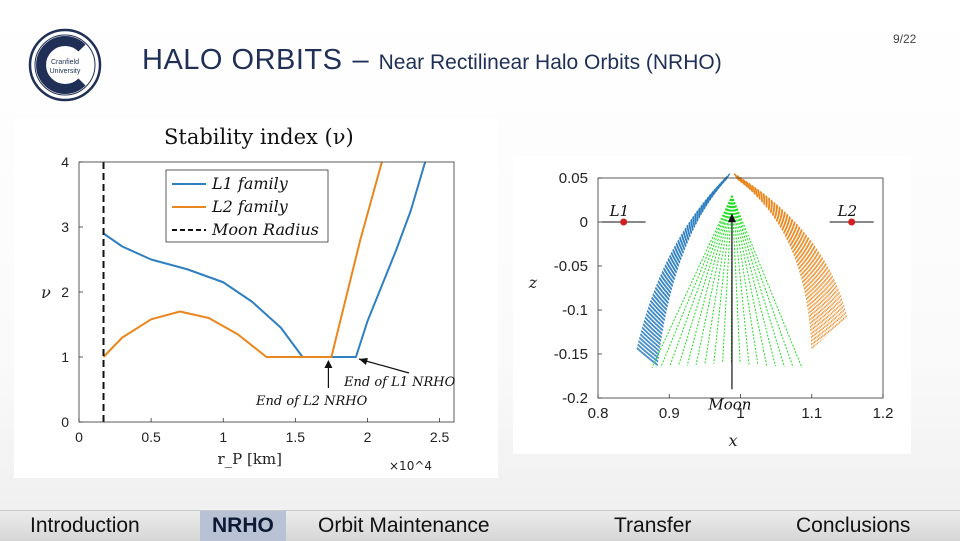  Describe the element at coordinates (85, 525) in the screenshot. I see `nav-item-introduction: Introduction` at that location.